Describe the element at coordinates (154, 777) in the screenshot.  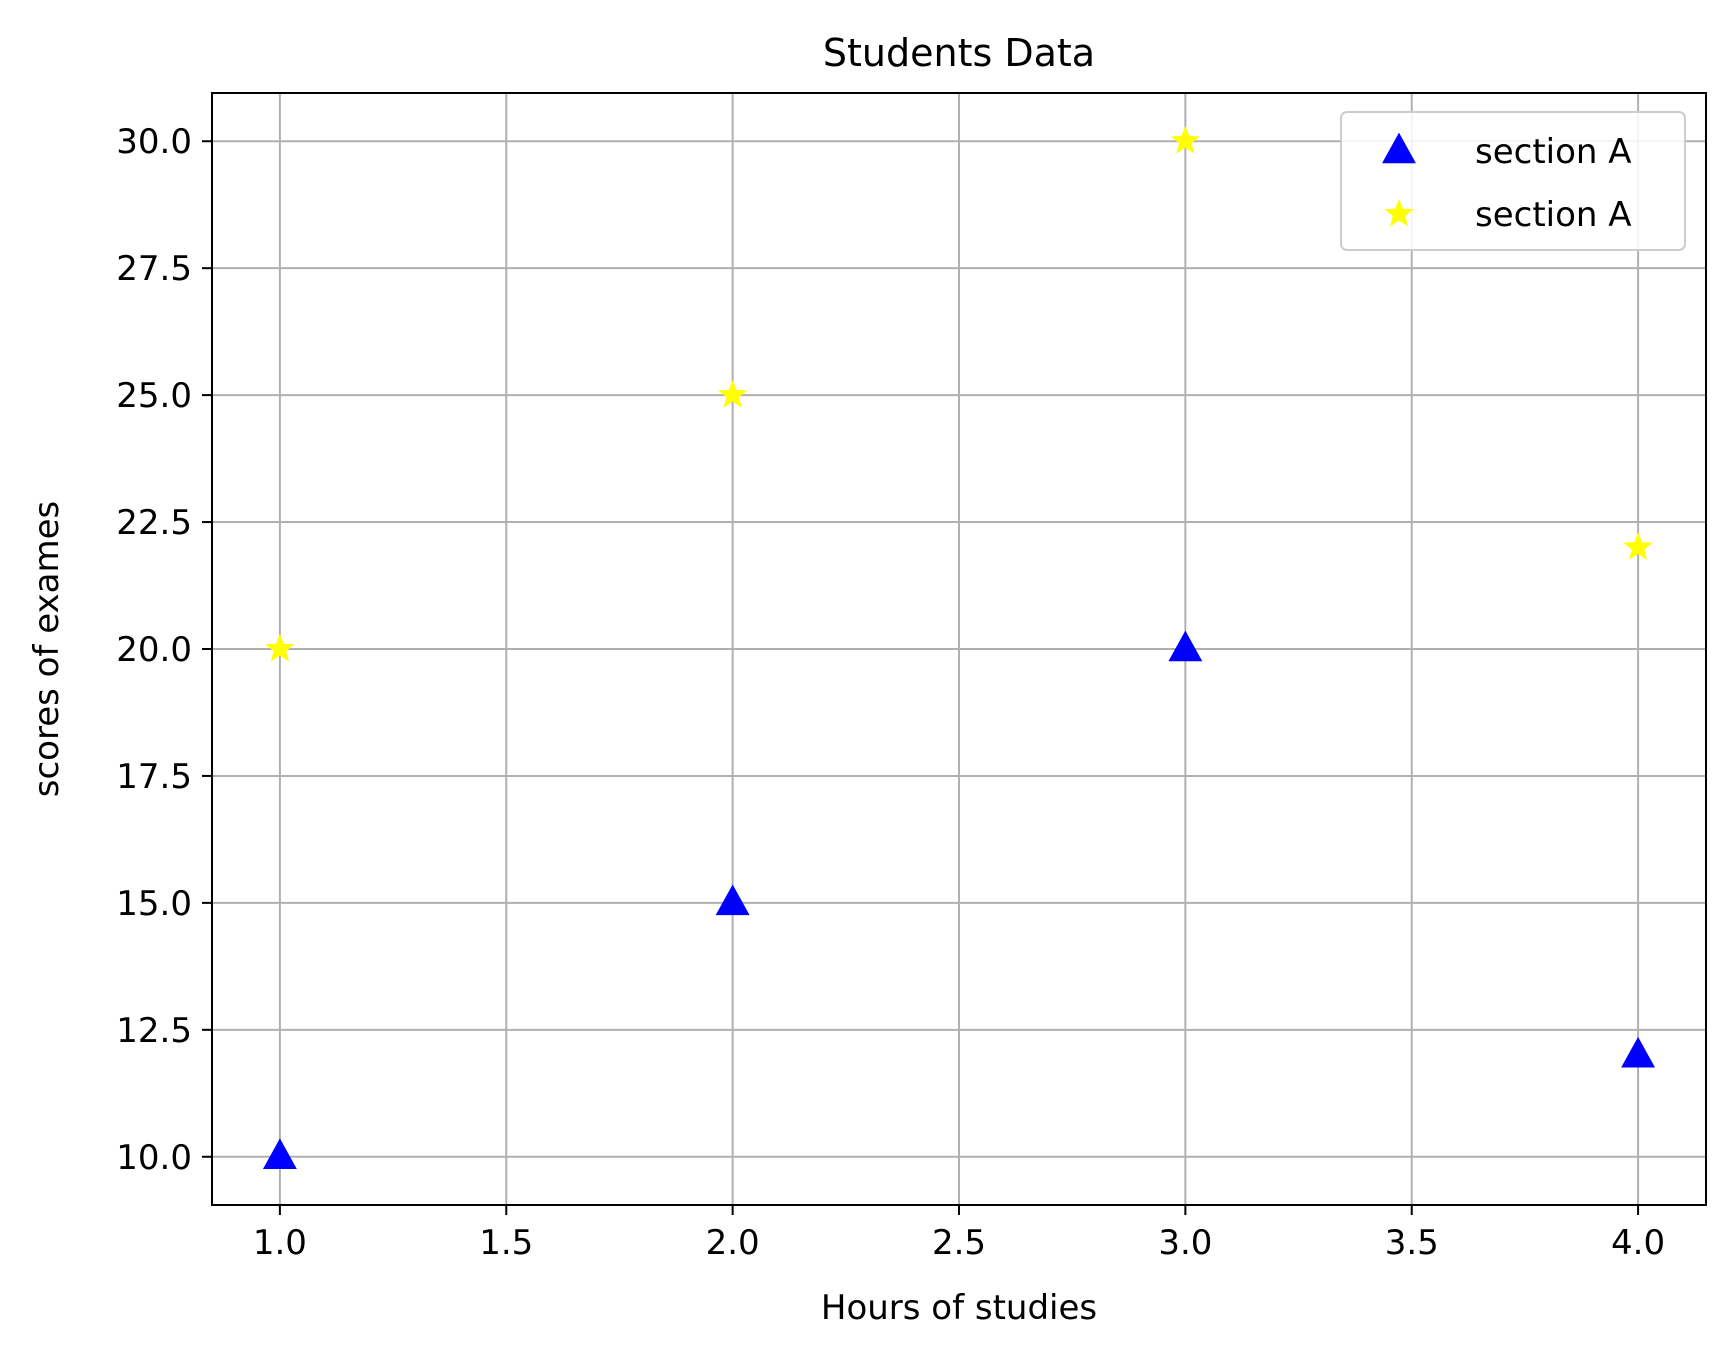
I see `y-tick-label: 17.5` at that location.